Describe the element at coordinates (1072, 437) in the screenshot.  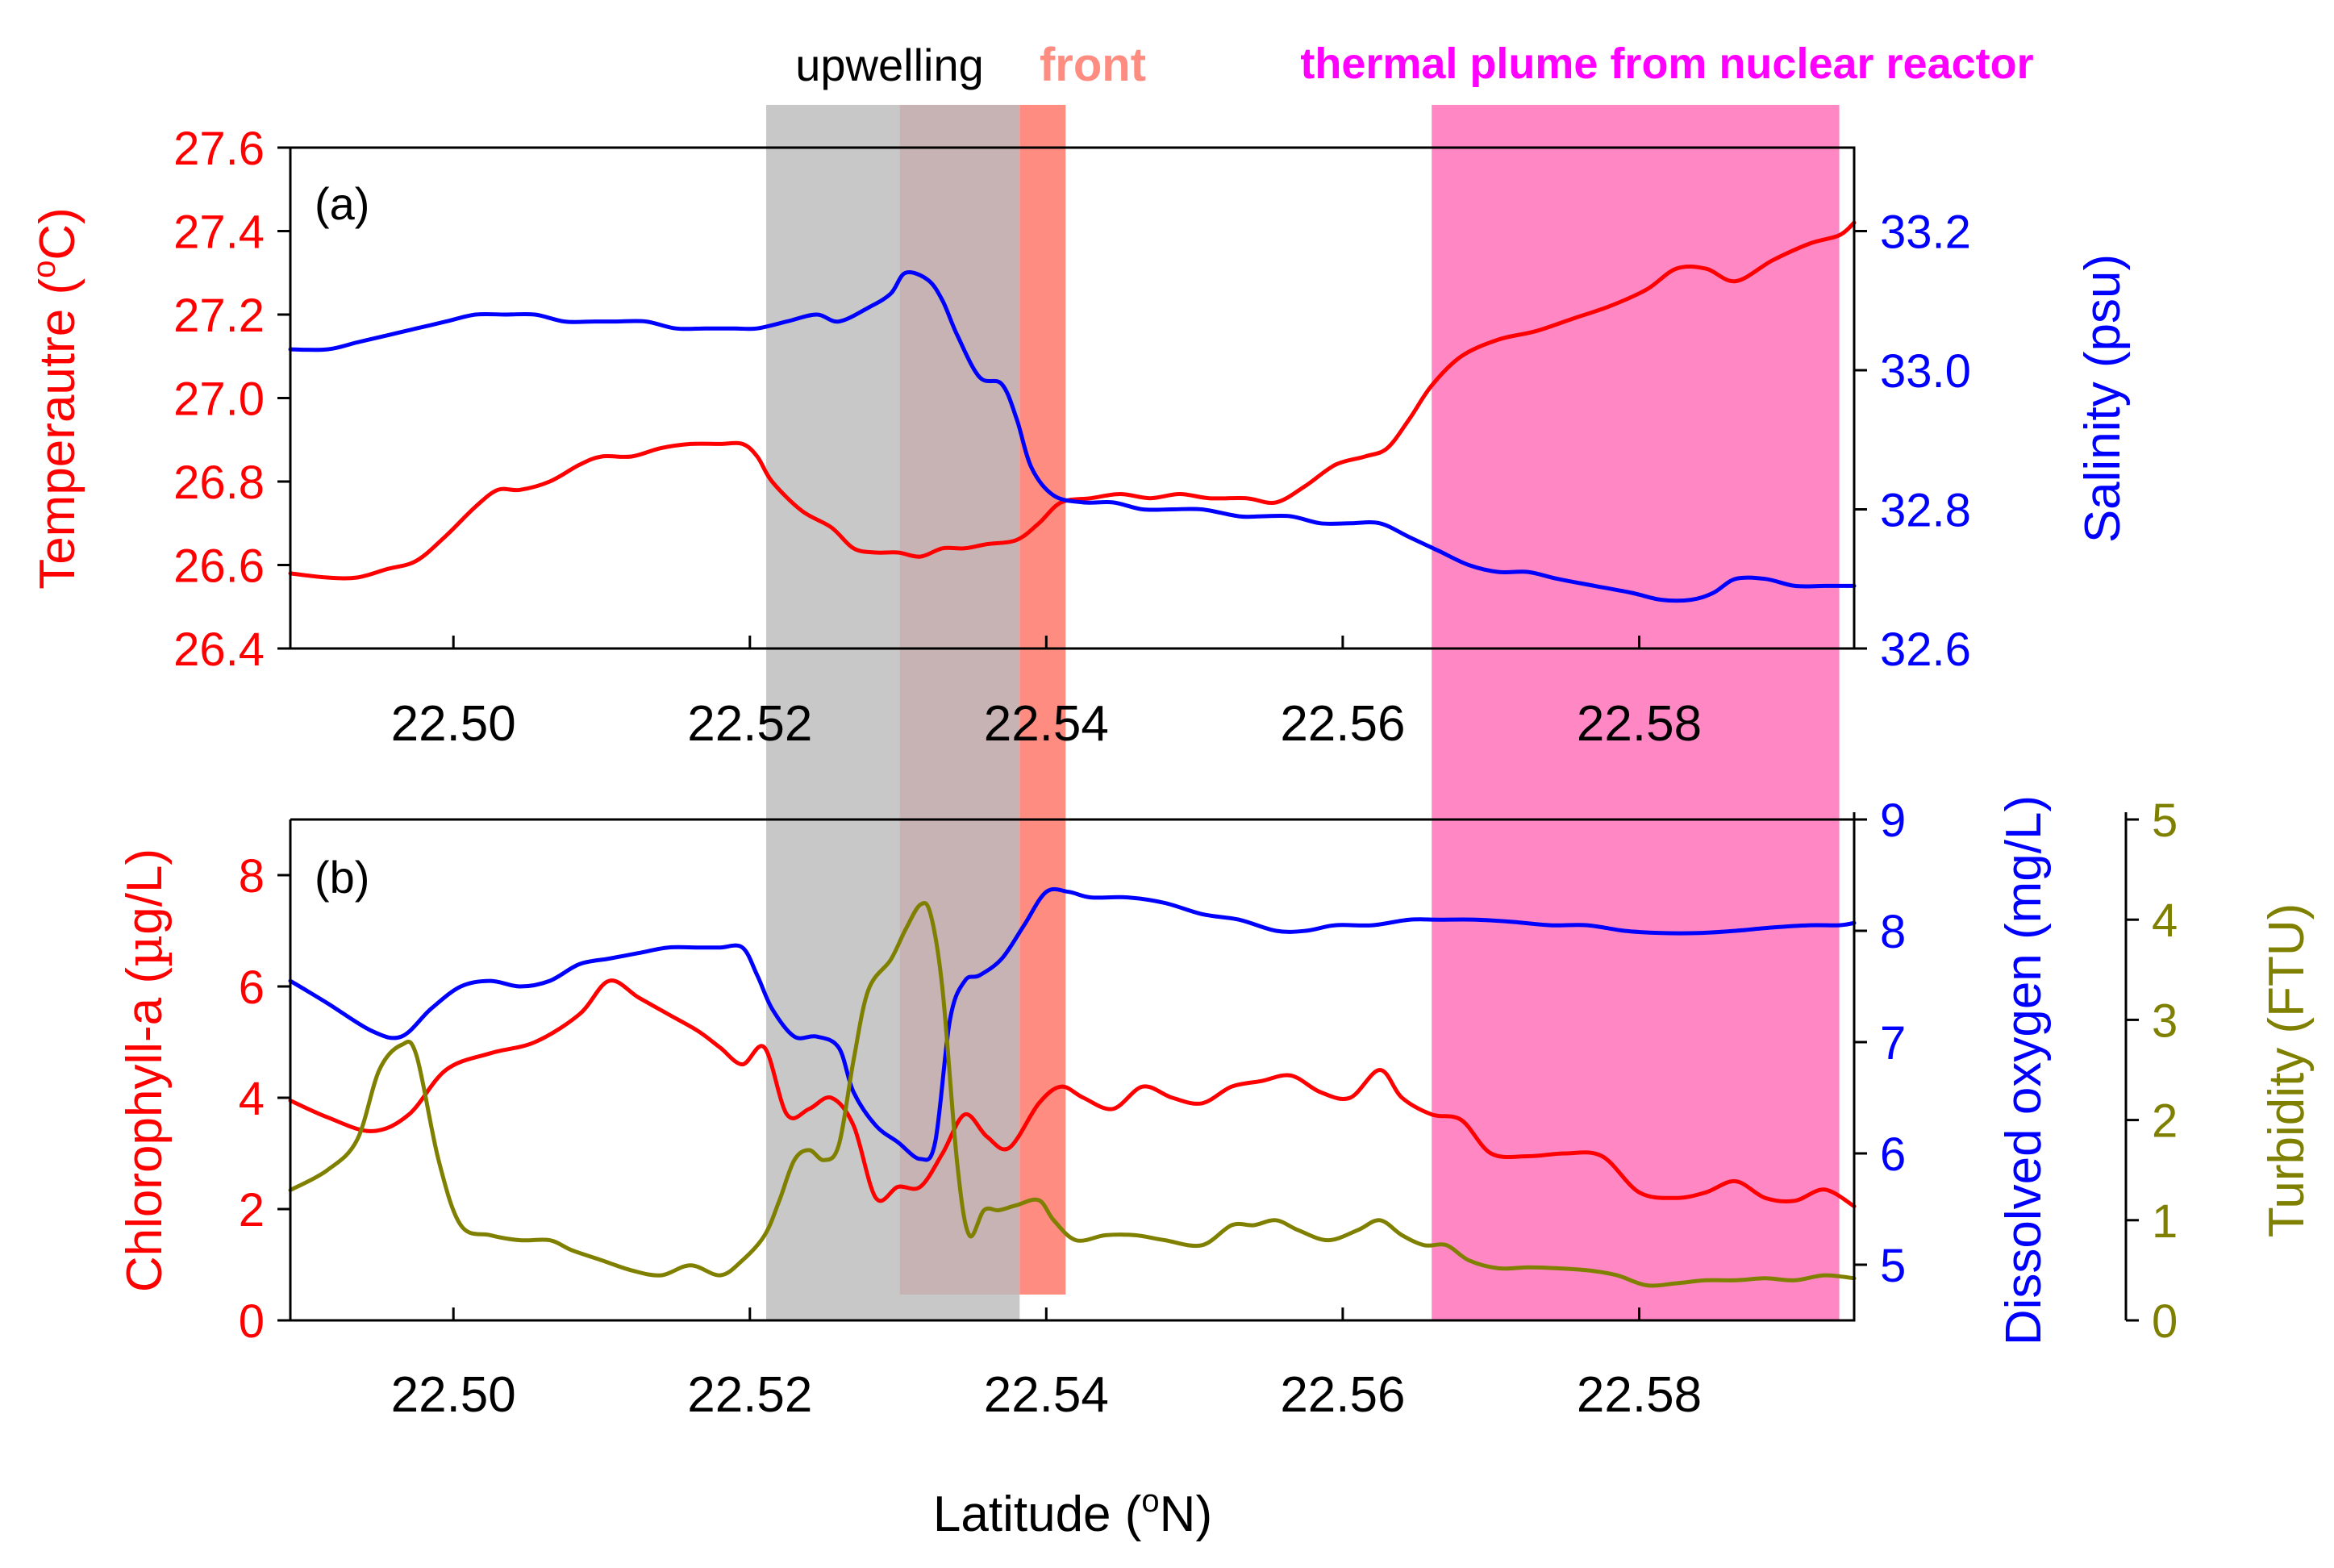
I see `panel-a-series-salinity` at that location.